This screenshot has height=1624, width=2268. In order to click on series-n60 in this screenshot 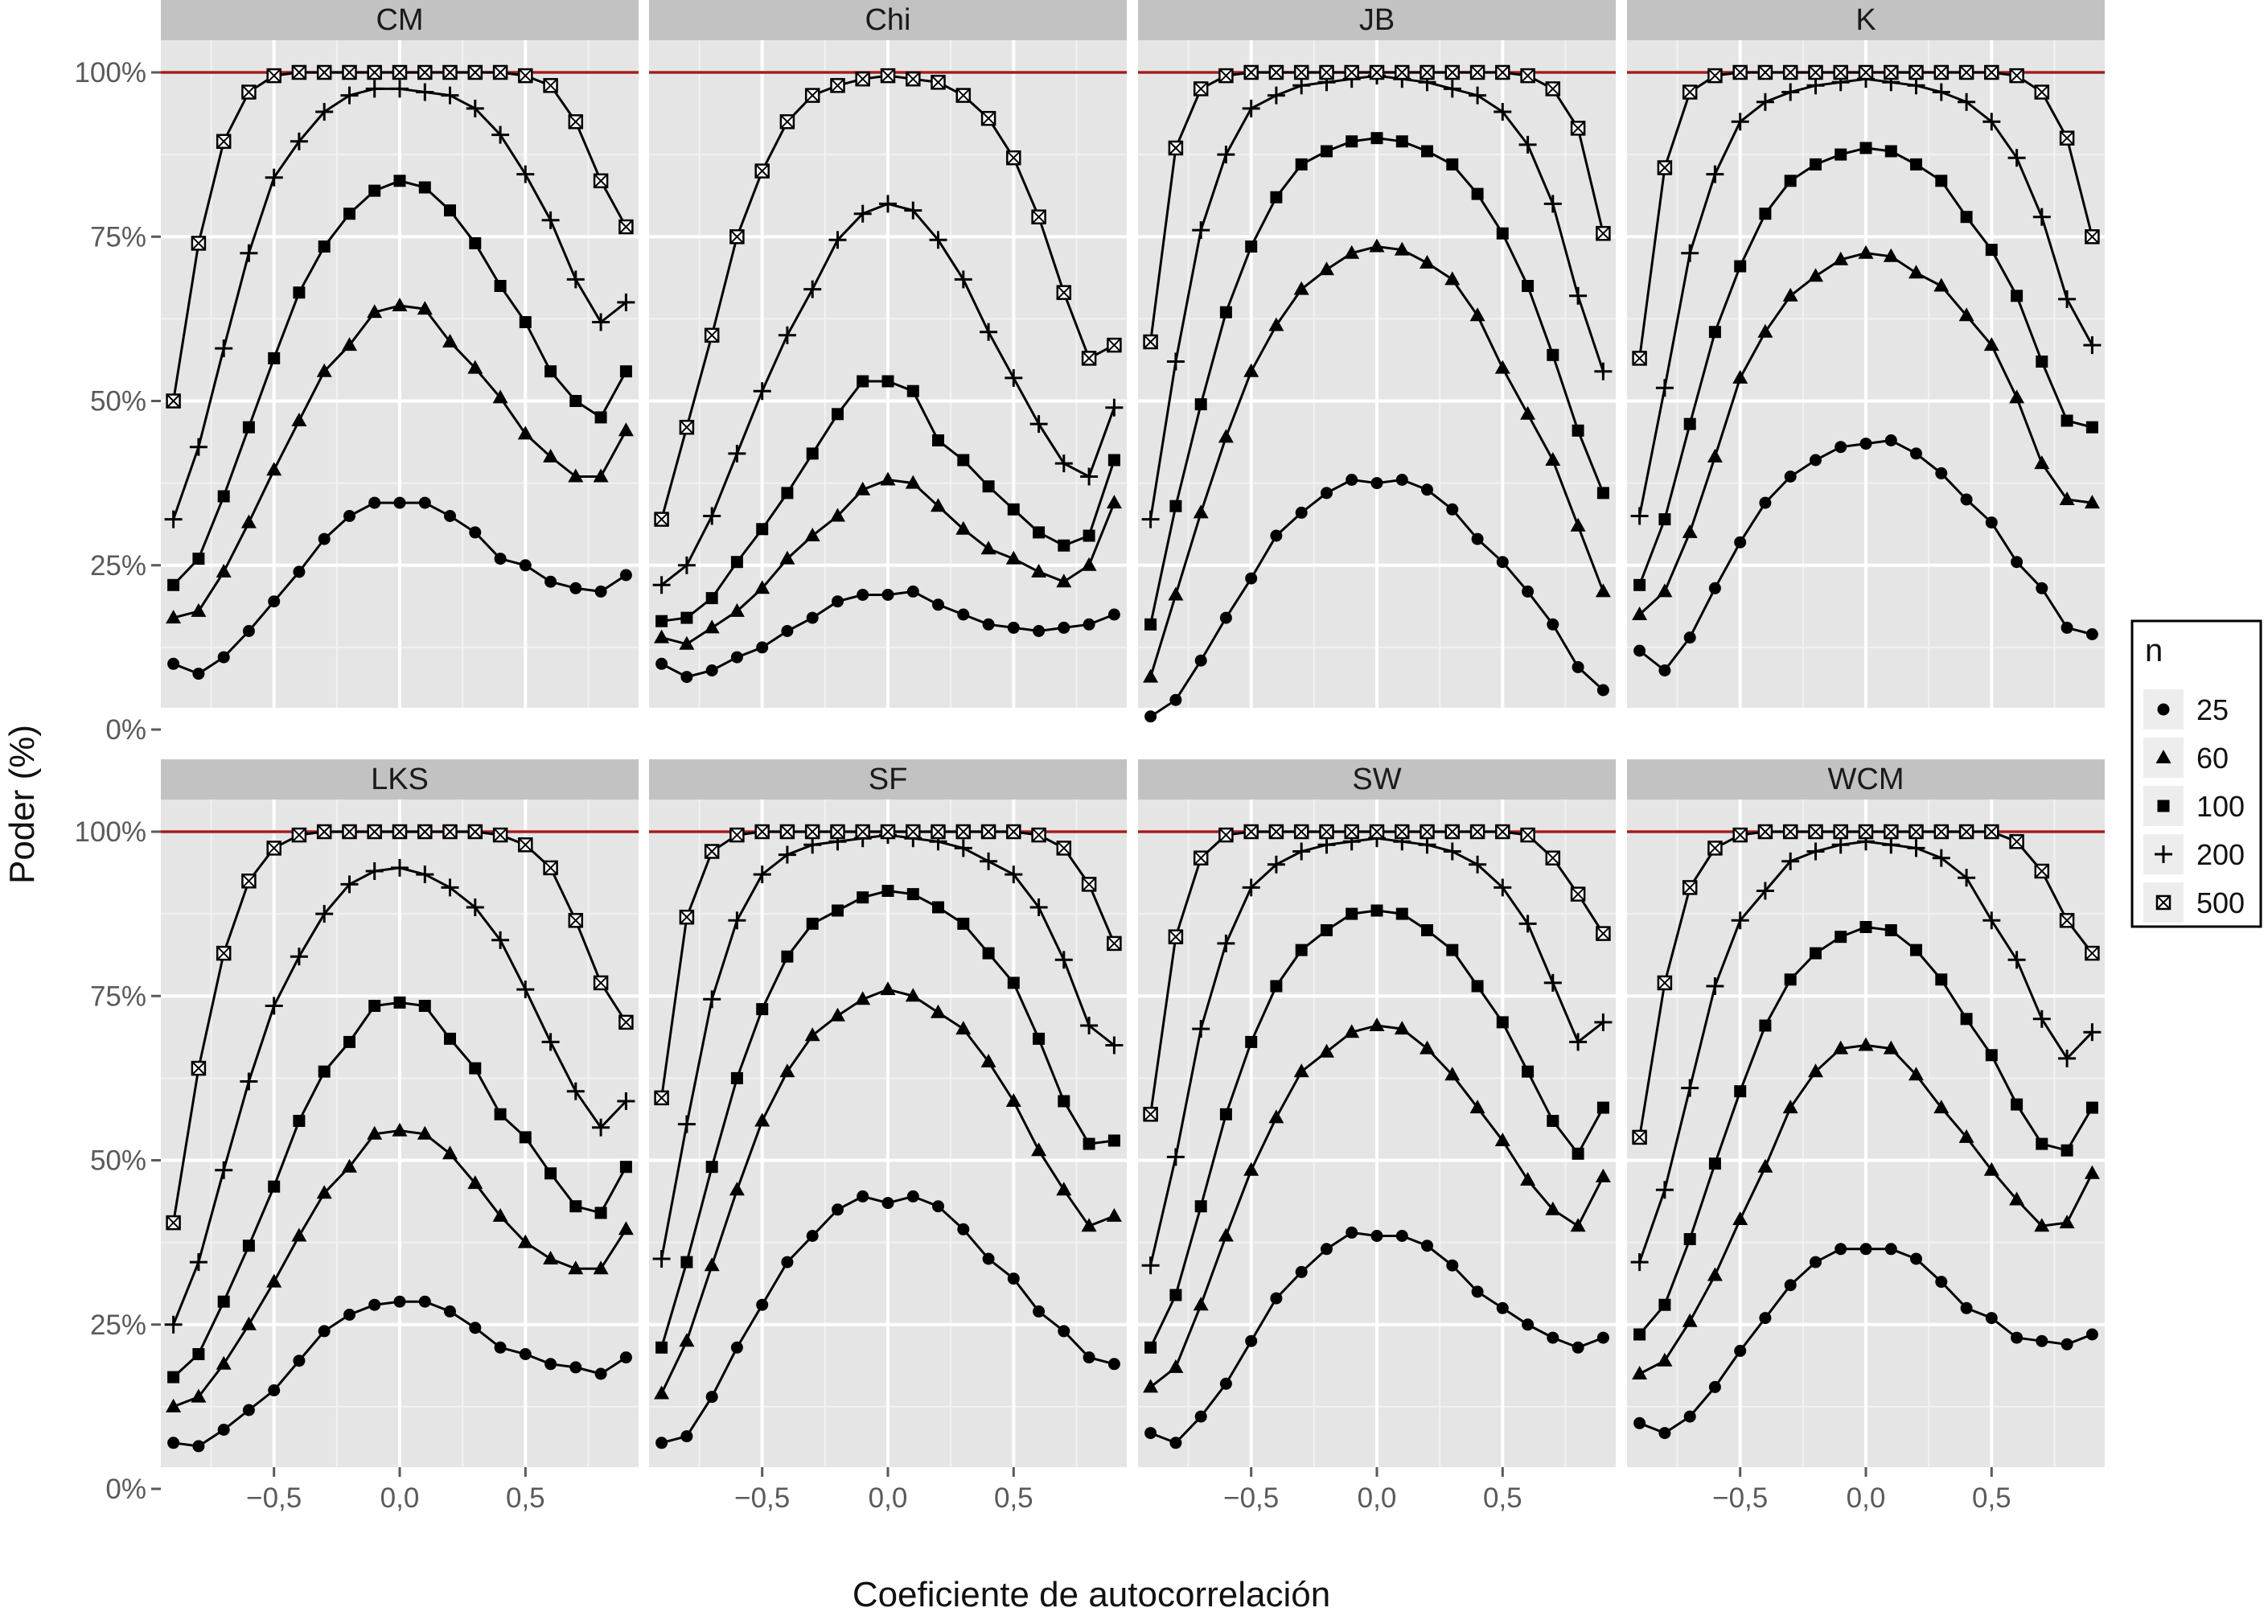, I will do `click(888, 561)`.